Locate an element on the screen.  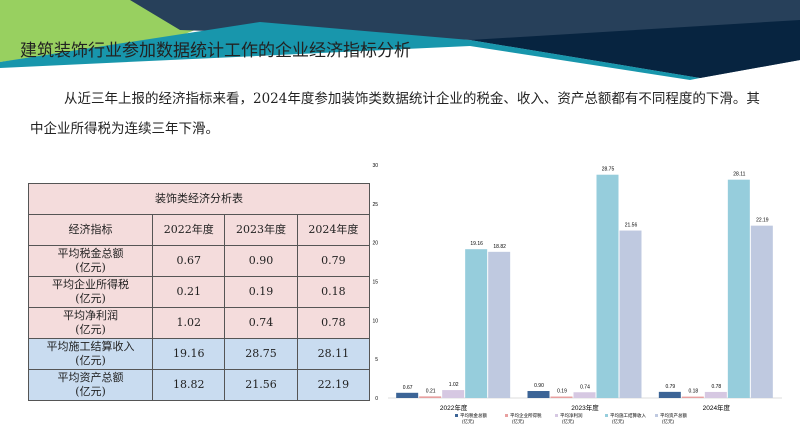
data-label: 22.19 is located at coordinates (762, 221).